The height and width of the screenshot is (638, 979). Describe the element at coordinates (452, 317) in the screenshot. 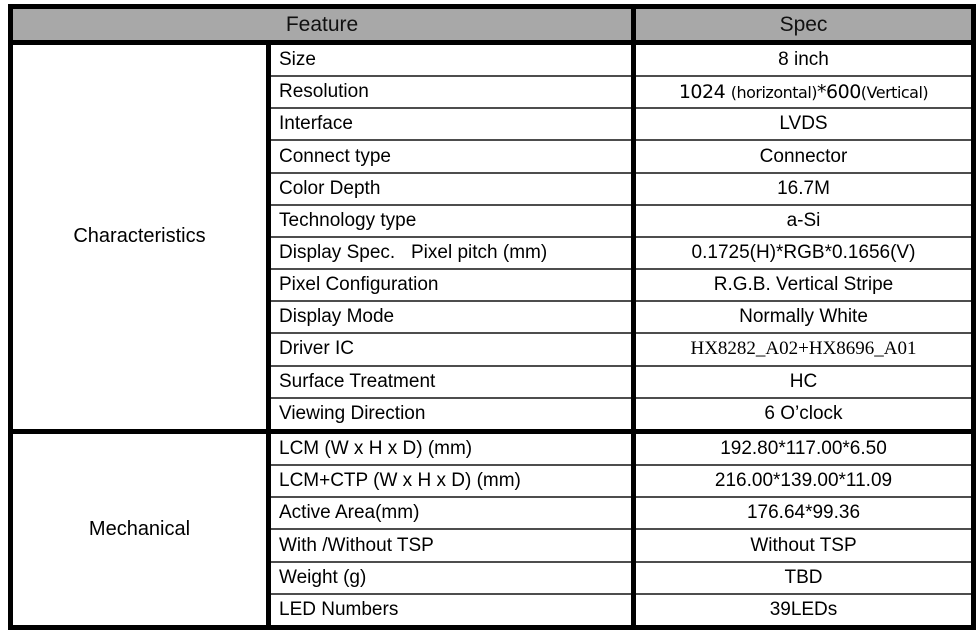

I see `feature-cell-display-mode: Display Mode` at that location.